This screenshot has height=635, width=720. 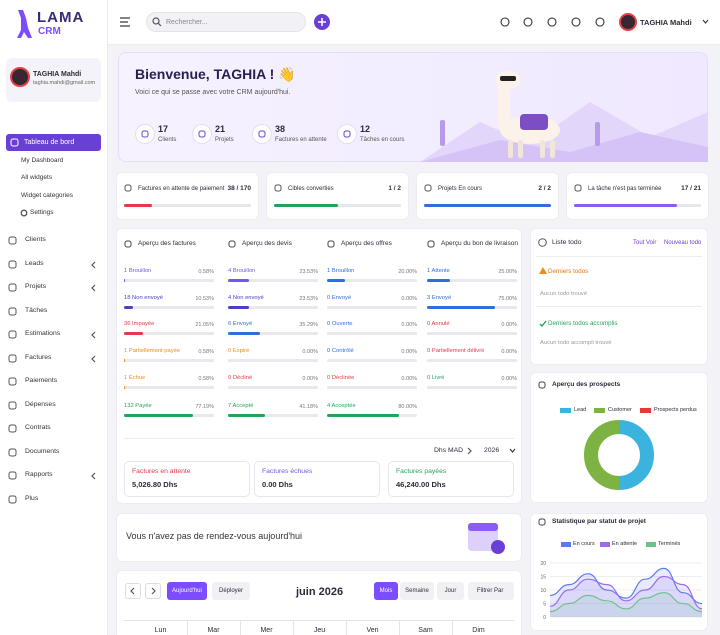 I want to click on menu-item: Contrats, so click(x=38, y=427).